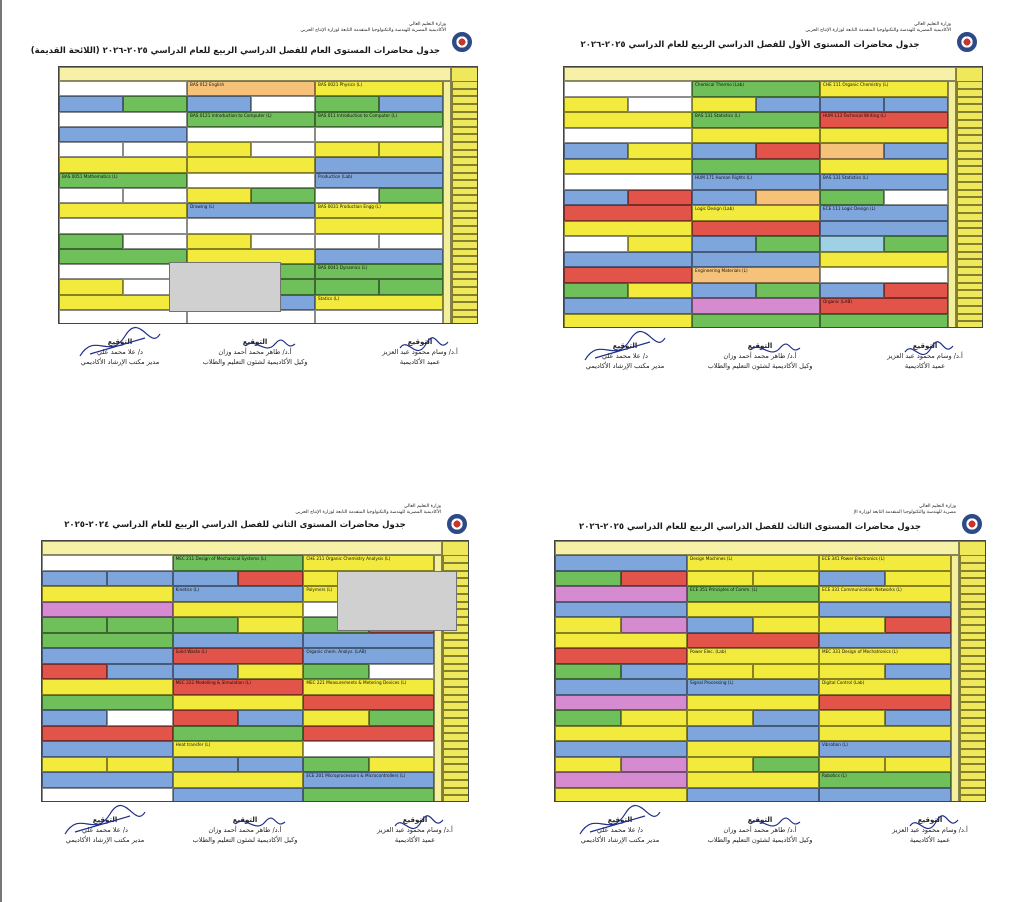 This screenshot has height=902, width=1032. I want to click on course-label: Power Elec. (Lab), so click(708, 651).